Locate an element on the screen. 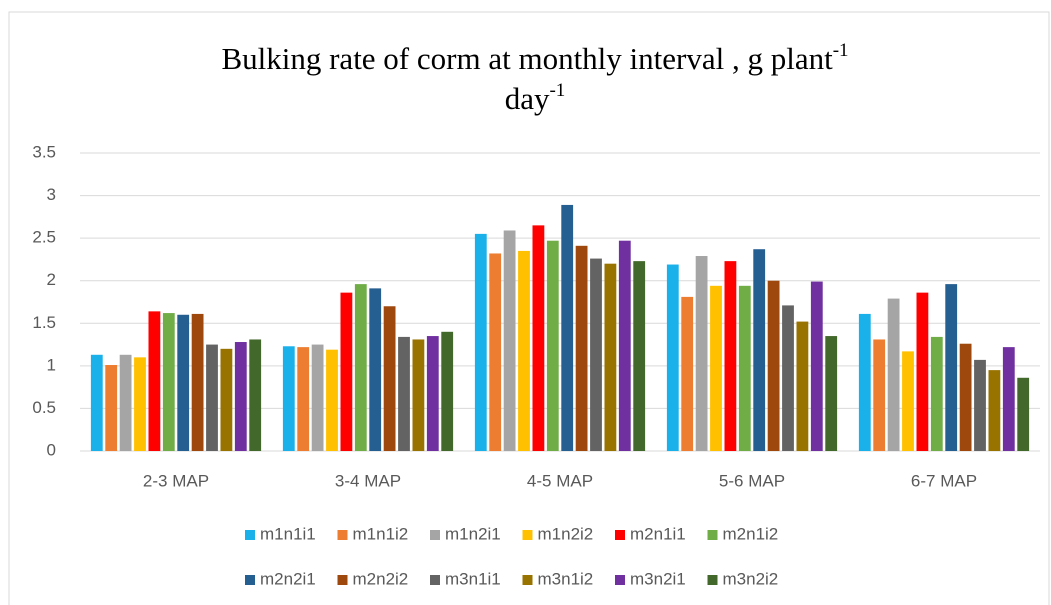 The width and height of the screenshot is (1051, 605). y-tick-label: 1.5 is located at coordinates (44, 322).